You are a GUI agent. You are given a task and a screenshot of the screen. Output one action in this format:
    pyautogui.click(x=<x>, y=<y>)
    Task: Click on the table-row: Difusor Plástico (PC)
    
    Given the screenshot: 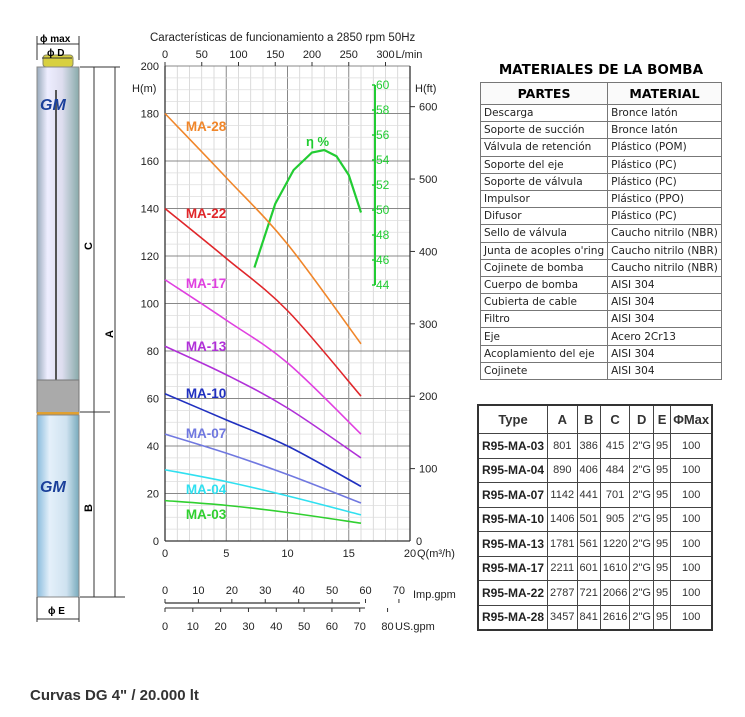 What is the action you would take?
    pyautogui.click(x=600, y=216)
    